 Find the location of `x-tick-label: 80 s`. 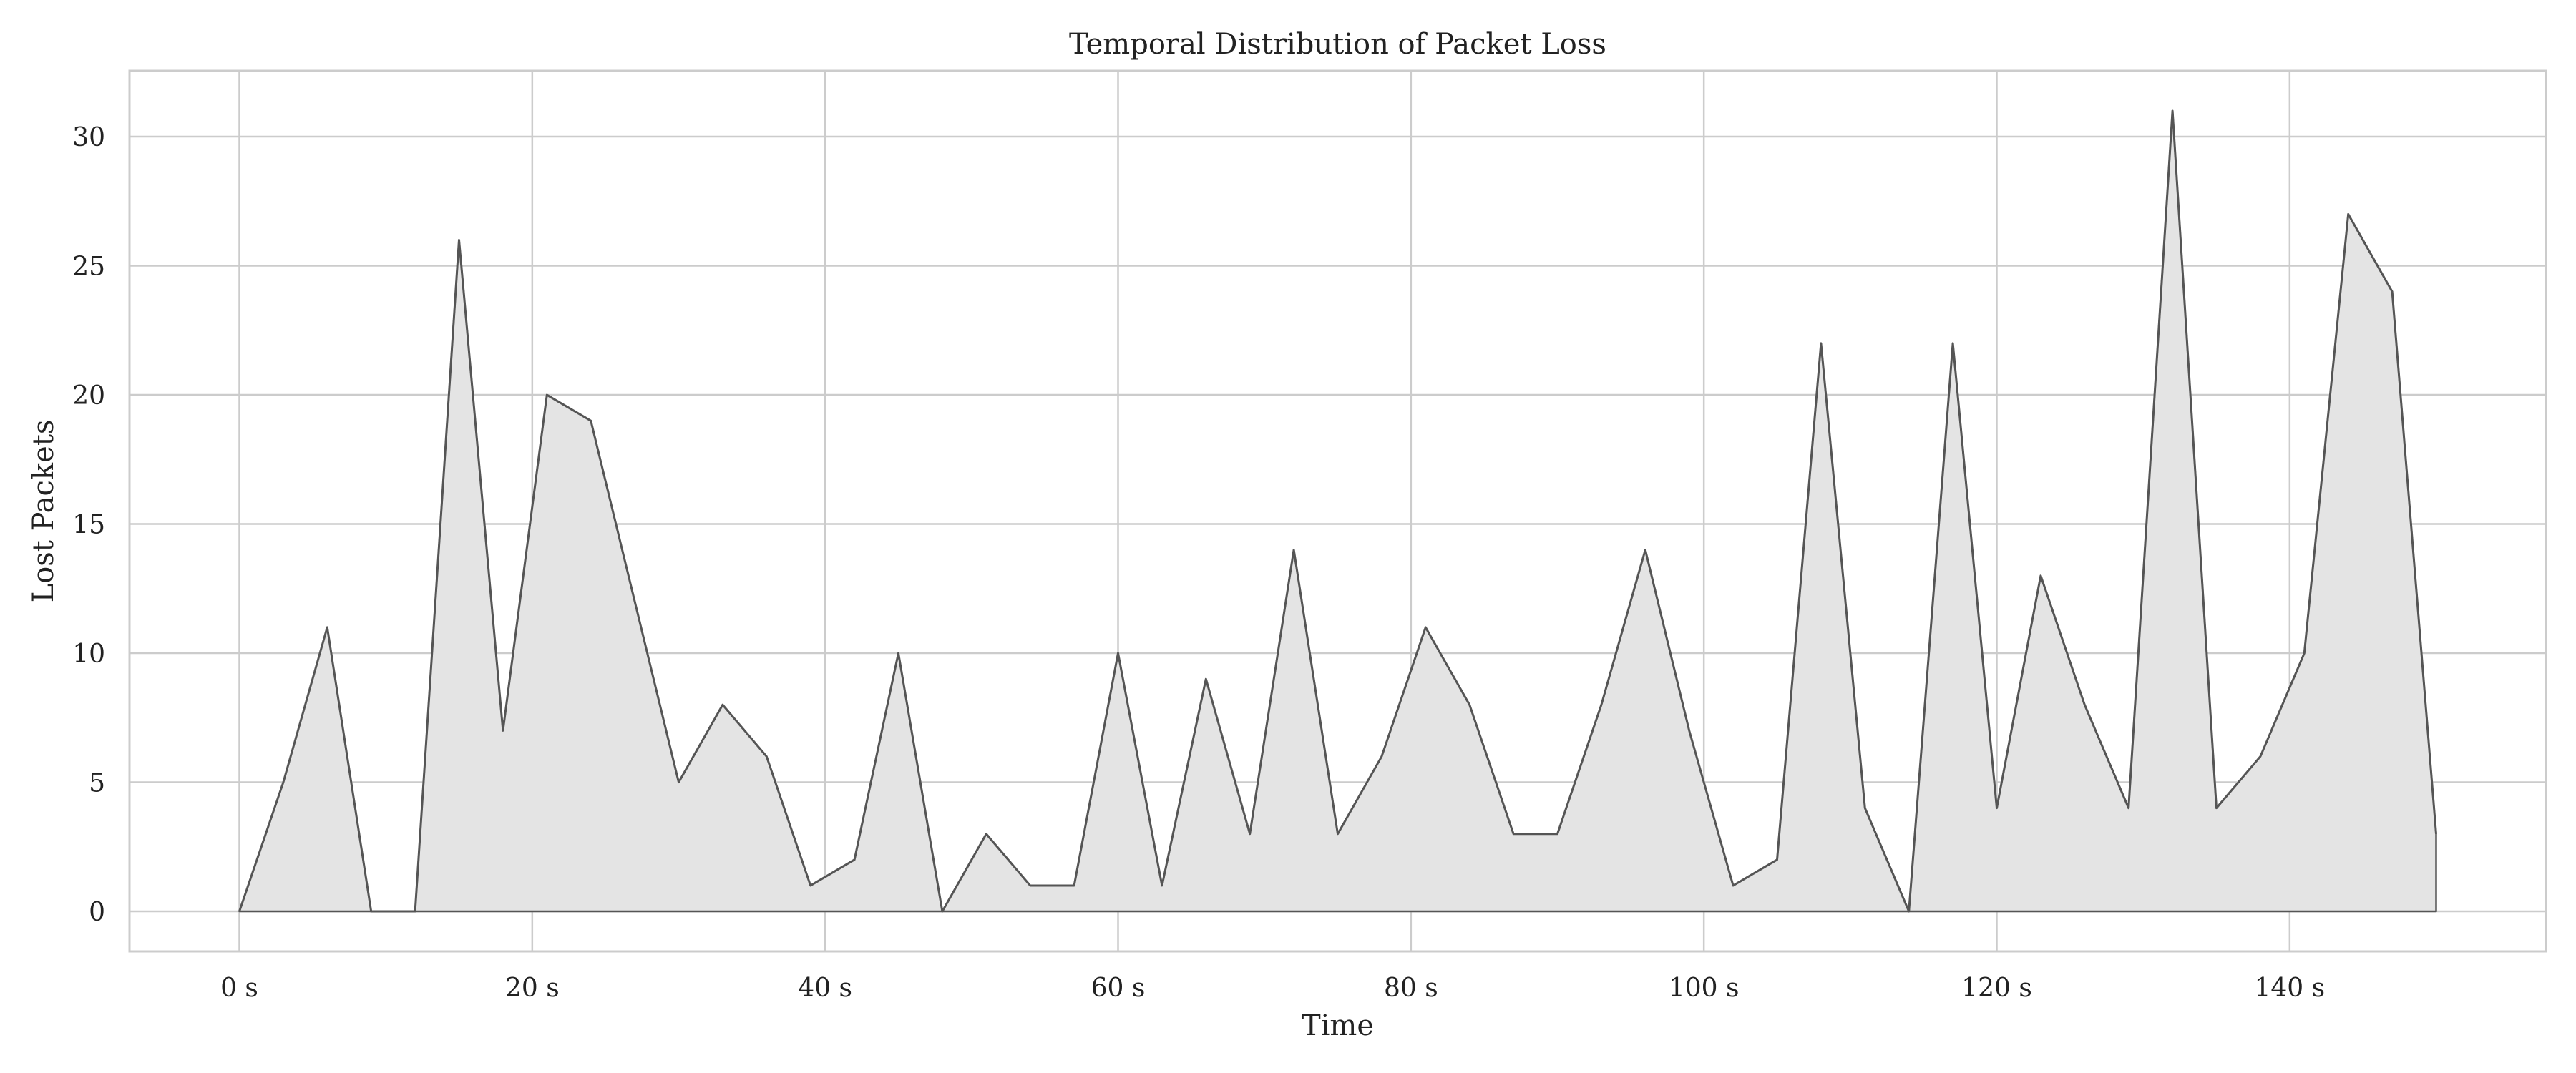

x-tick-label: 80 s is located at coordinates (1411, 989).